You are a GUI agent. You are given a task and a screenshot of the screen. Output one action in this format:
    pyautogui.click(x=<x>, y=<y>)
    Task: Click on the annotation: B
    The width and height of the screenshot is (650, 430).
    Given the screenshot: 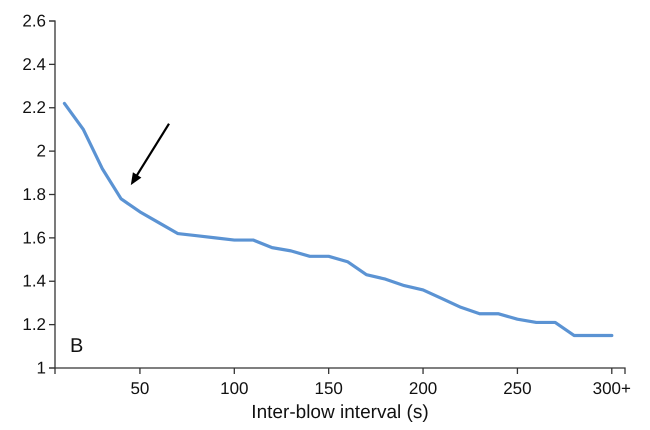 What is the action you would take?
    pyautogui.click(x=77, y=346)
    